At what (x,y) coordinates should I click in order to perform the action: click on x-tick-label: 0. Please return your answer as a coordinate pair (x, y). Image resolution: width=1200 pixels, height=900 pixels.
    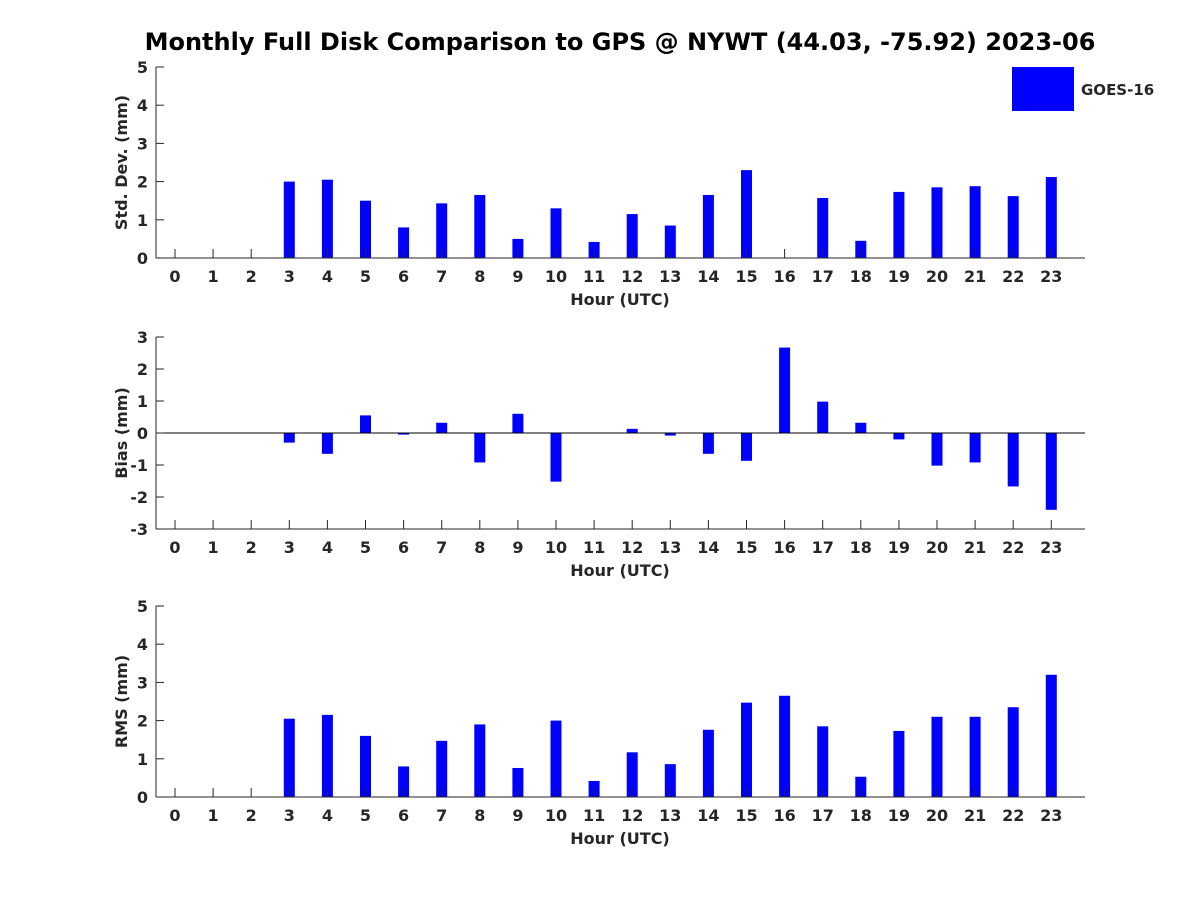
    Looking at the image, I should click on (174, 276).